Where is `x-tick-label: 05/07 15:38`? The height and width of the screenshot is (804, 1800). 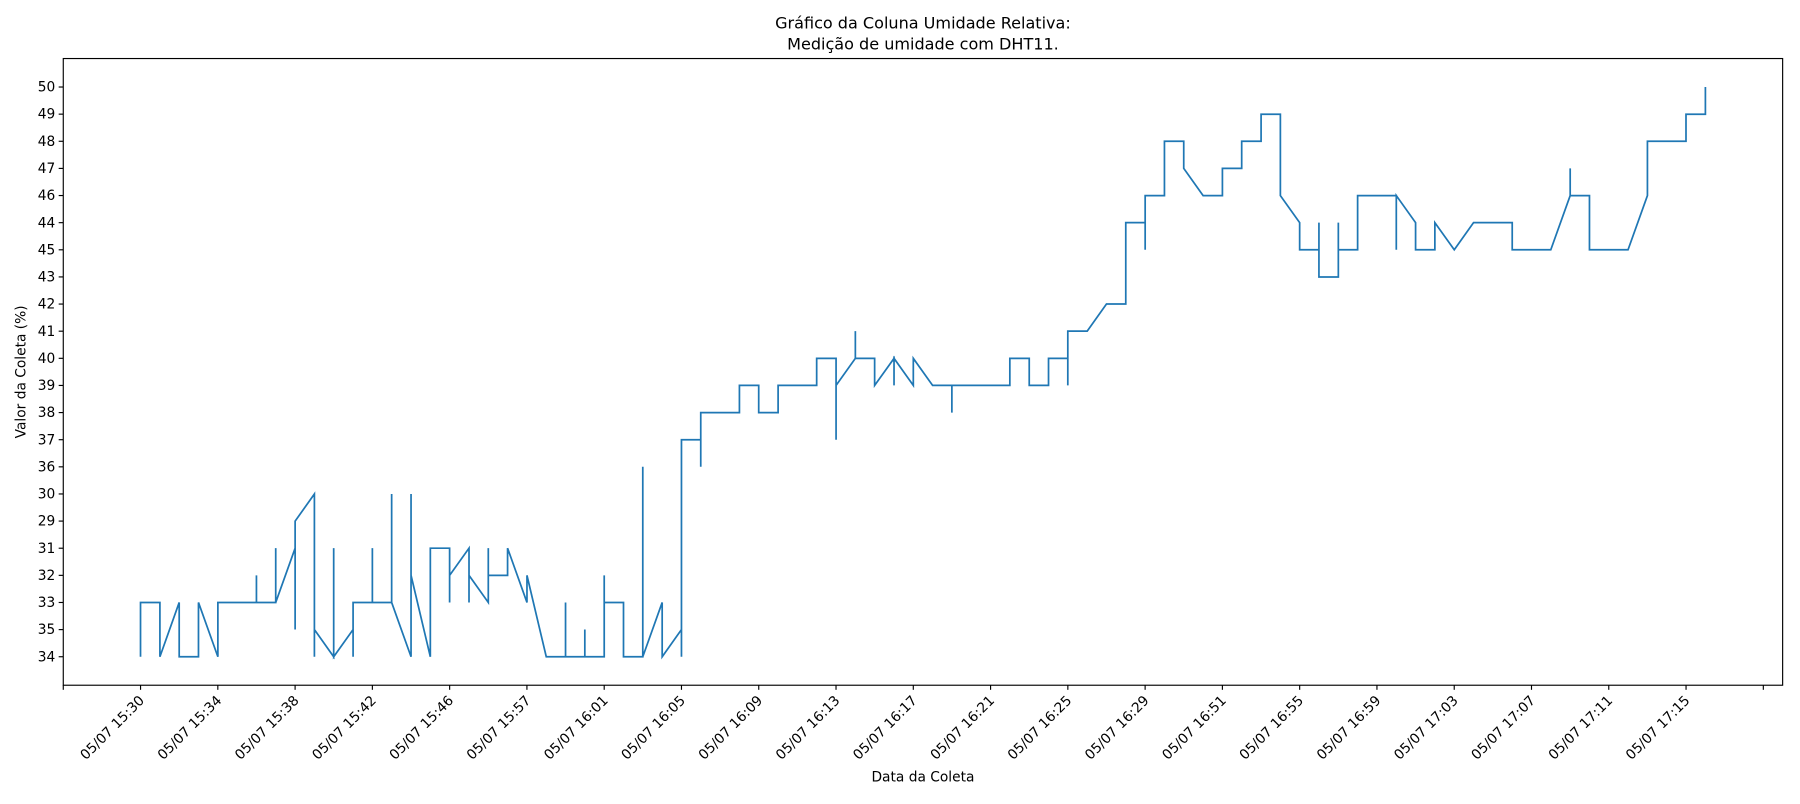 x-tick-label: 05/07 15:38 is located at coordinates (267, 728).